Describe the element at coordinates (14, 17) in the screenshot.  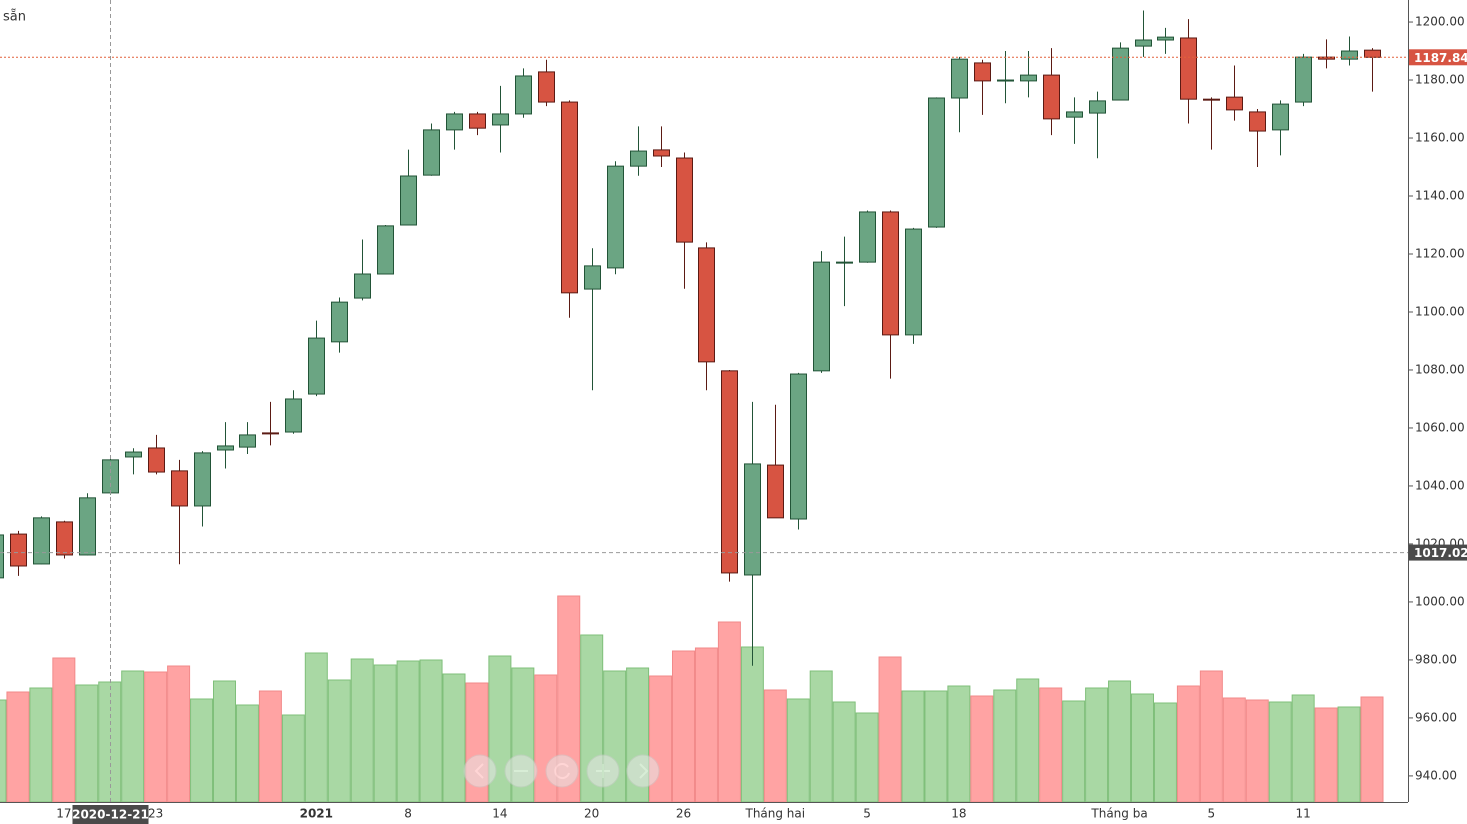
I see `corner-text: sẵn` at that location.